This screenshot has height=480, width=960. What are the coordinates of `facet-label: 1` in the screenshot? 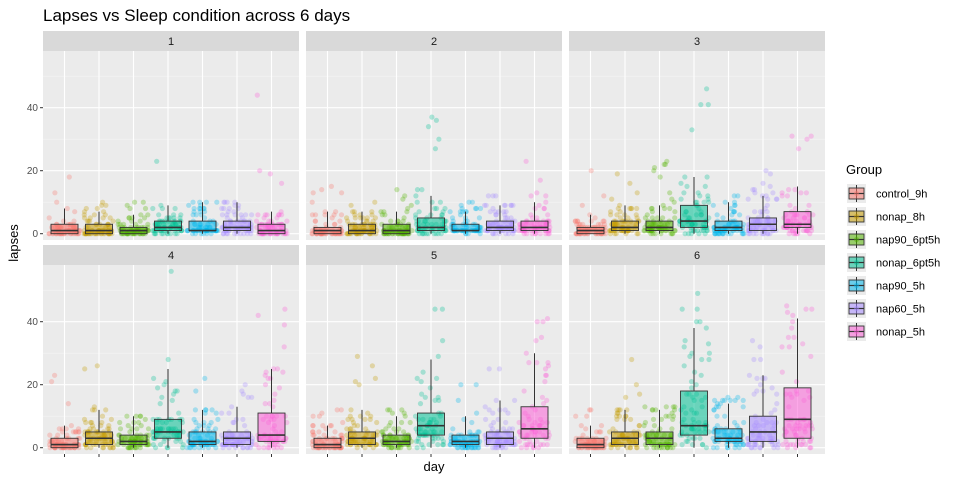 It's located at (171, 42).